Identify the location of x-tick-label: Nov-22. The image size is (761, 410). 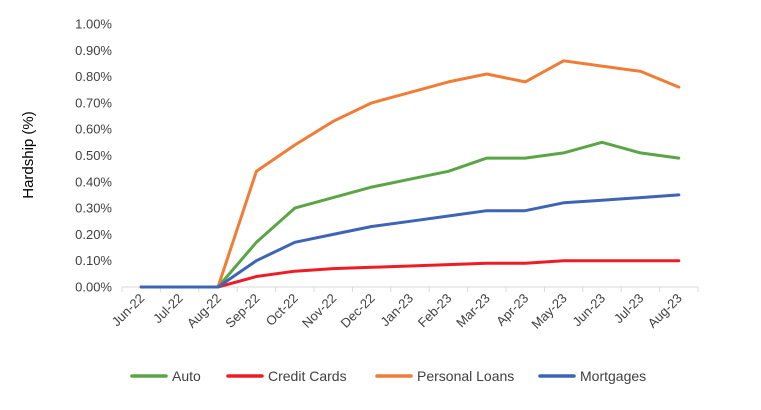
(319, 311).